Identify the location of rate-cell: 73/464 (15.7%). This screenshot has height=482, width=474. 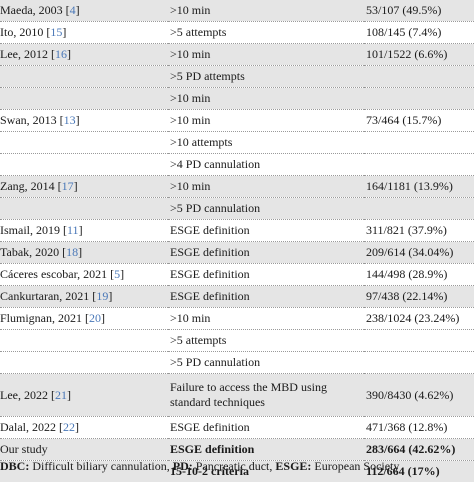
(419, 121).